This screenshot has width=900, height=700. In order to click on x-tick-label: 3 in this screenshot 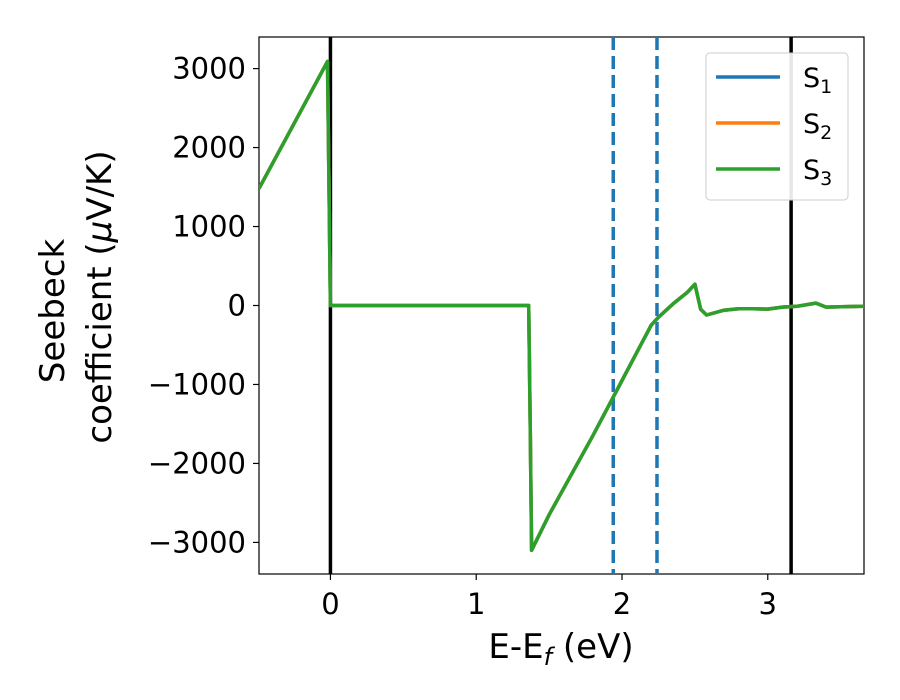, I will do `click(768, 604)`.